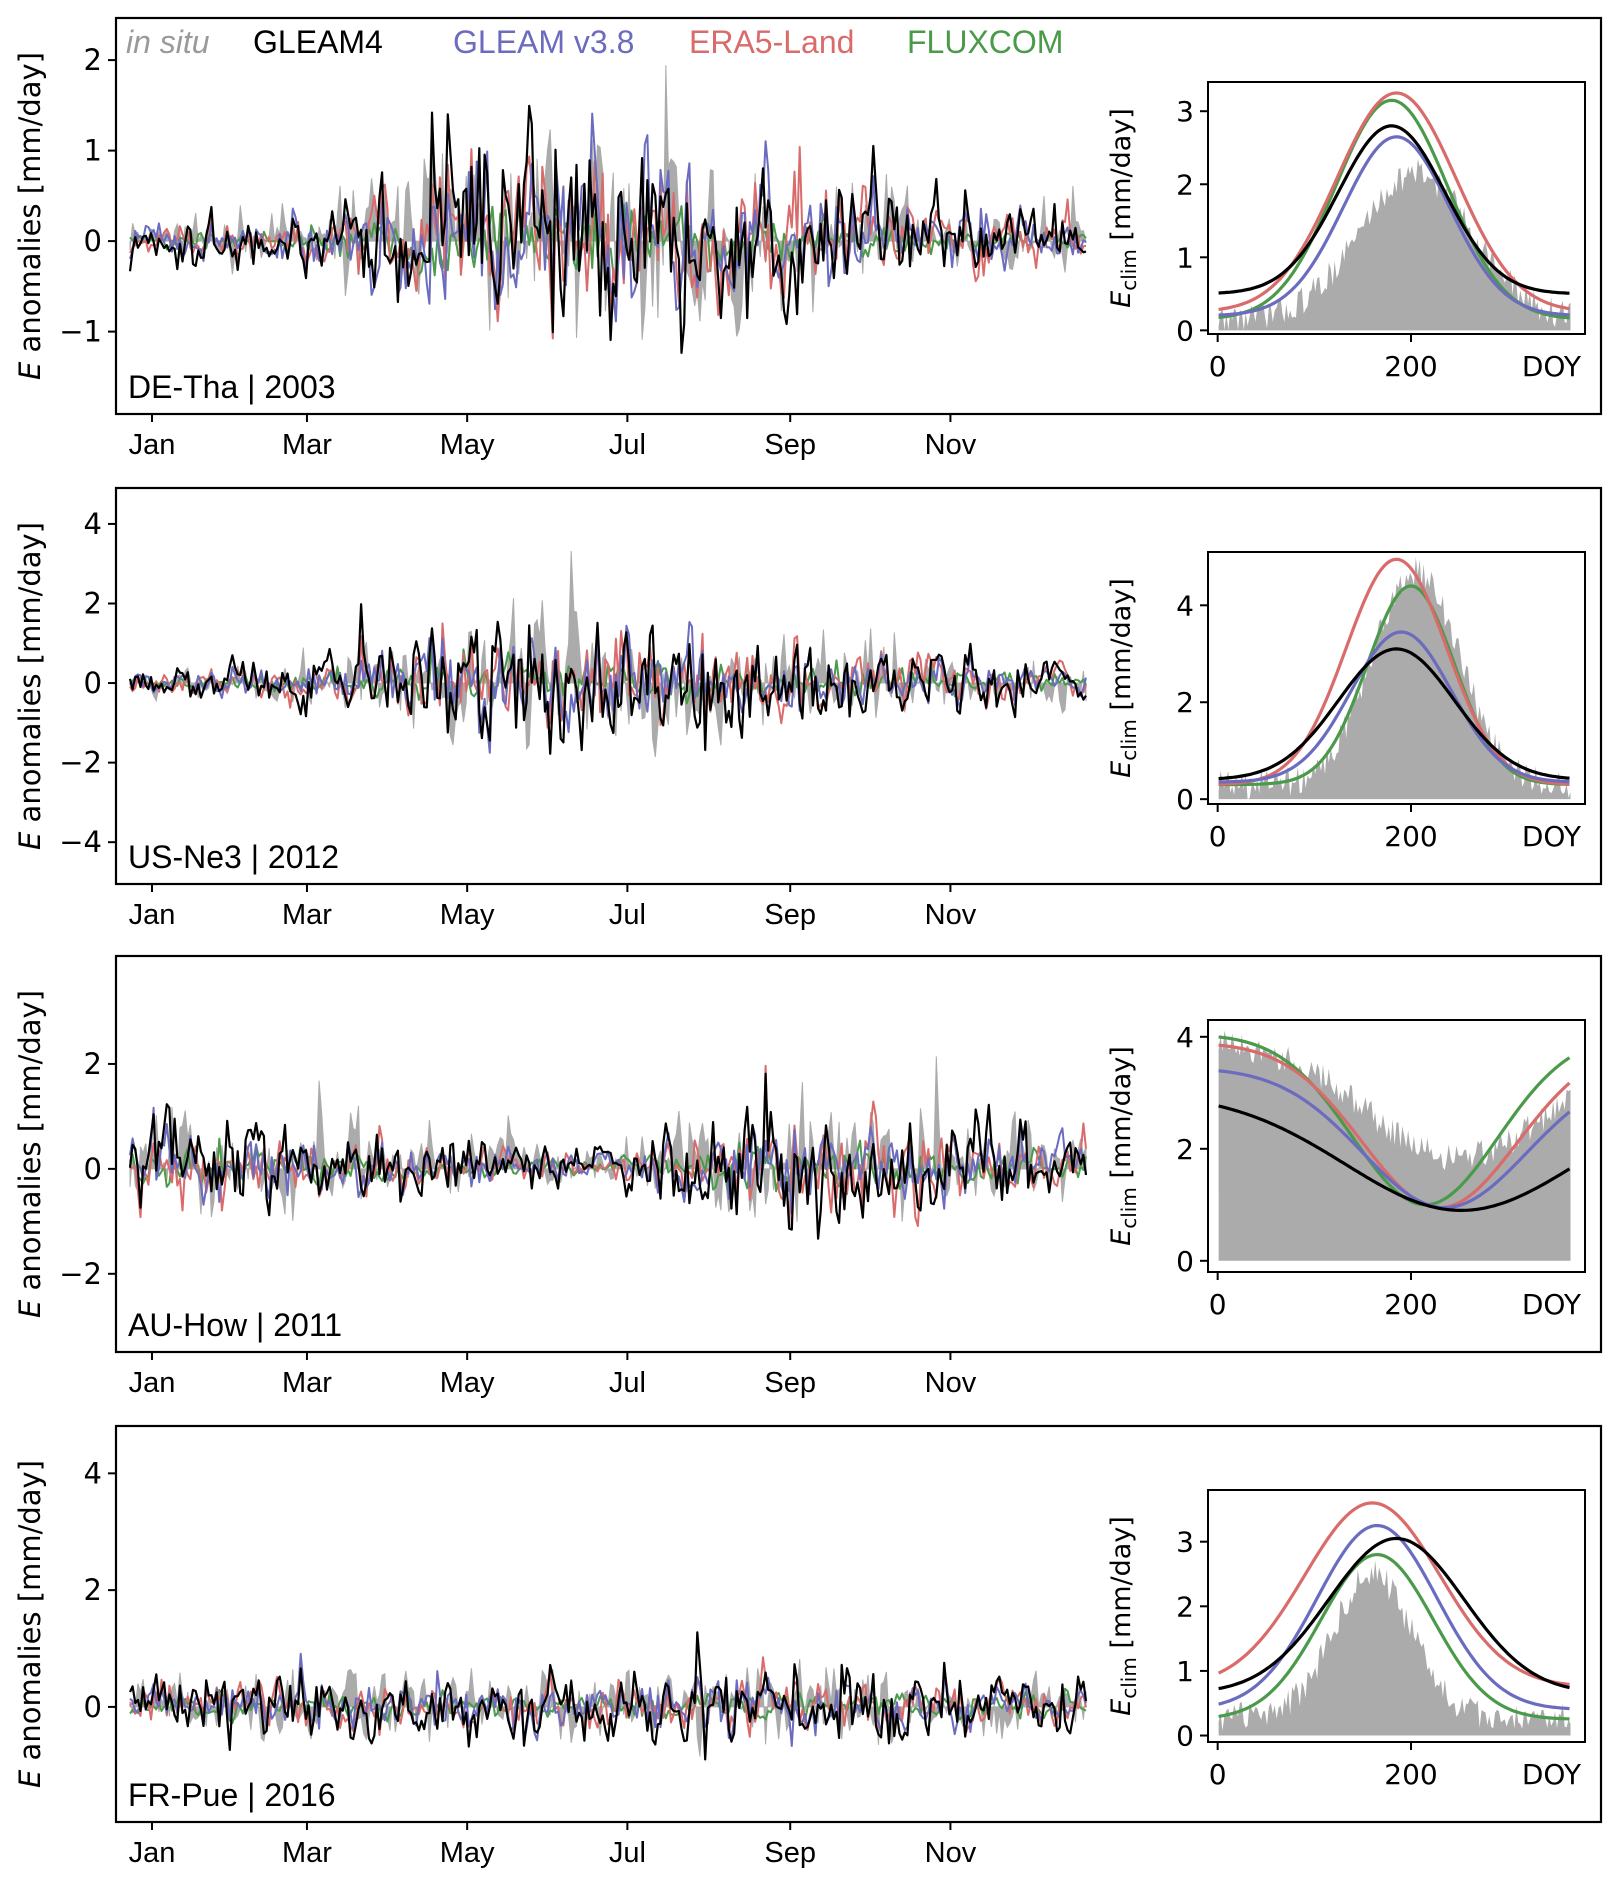  What do you see at coordinates (235, 1325) in the screenshot?
I see `site-label: AU-How | 2011` at bounding box center [235, 1325].